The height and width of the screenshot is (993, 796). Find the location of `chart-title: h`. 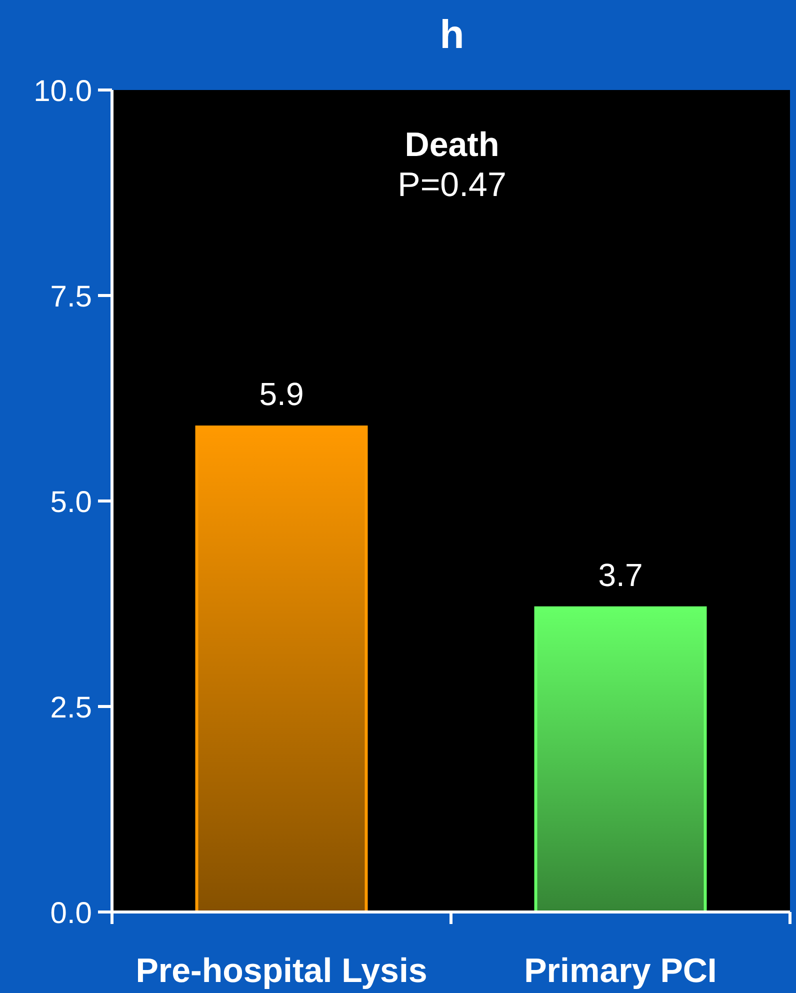

chart-title: h is located at coordinates (452, 35).